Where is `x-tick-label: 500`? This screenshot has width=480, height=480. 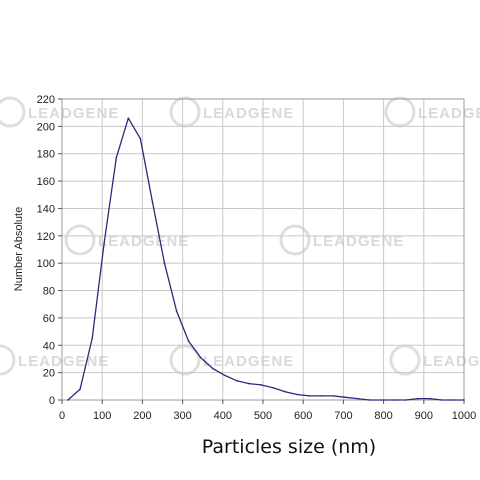 x-tick-label: 500 is located at coordinates (263, 416).